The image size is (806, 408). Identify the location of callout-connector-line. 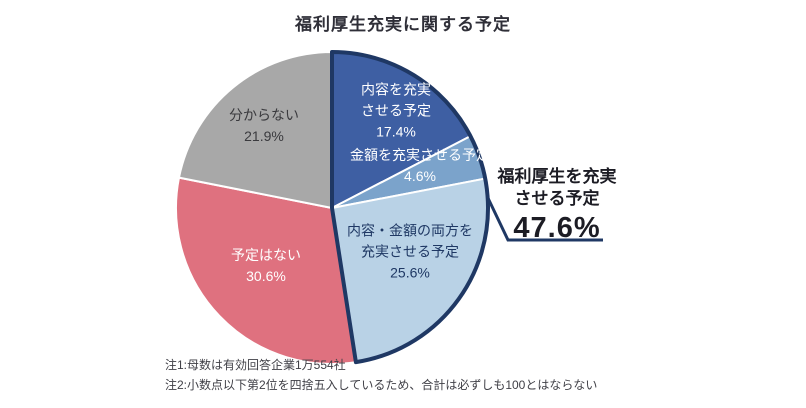
(544, 218).